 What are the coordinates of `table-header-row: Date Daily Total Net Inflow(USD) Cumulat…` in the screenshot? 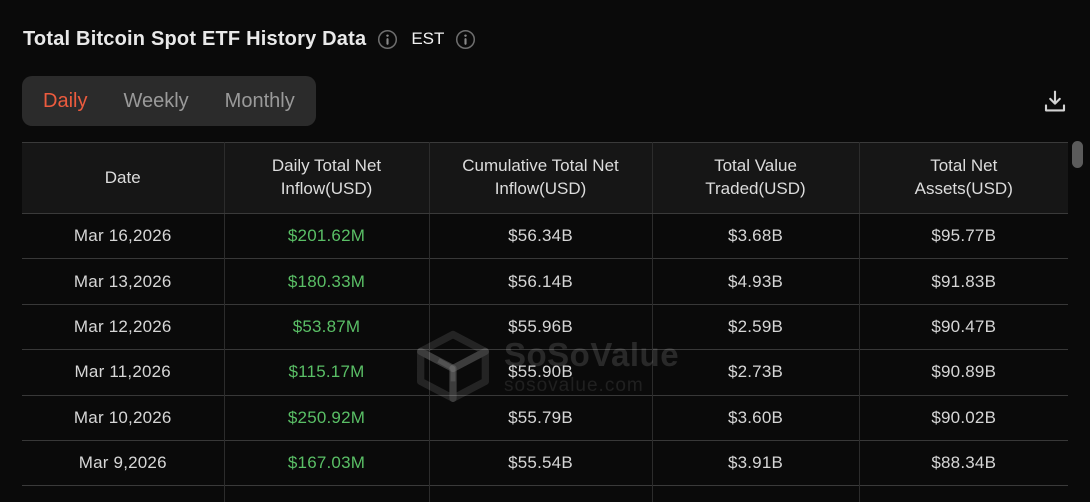 It's located at (545, 178).